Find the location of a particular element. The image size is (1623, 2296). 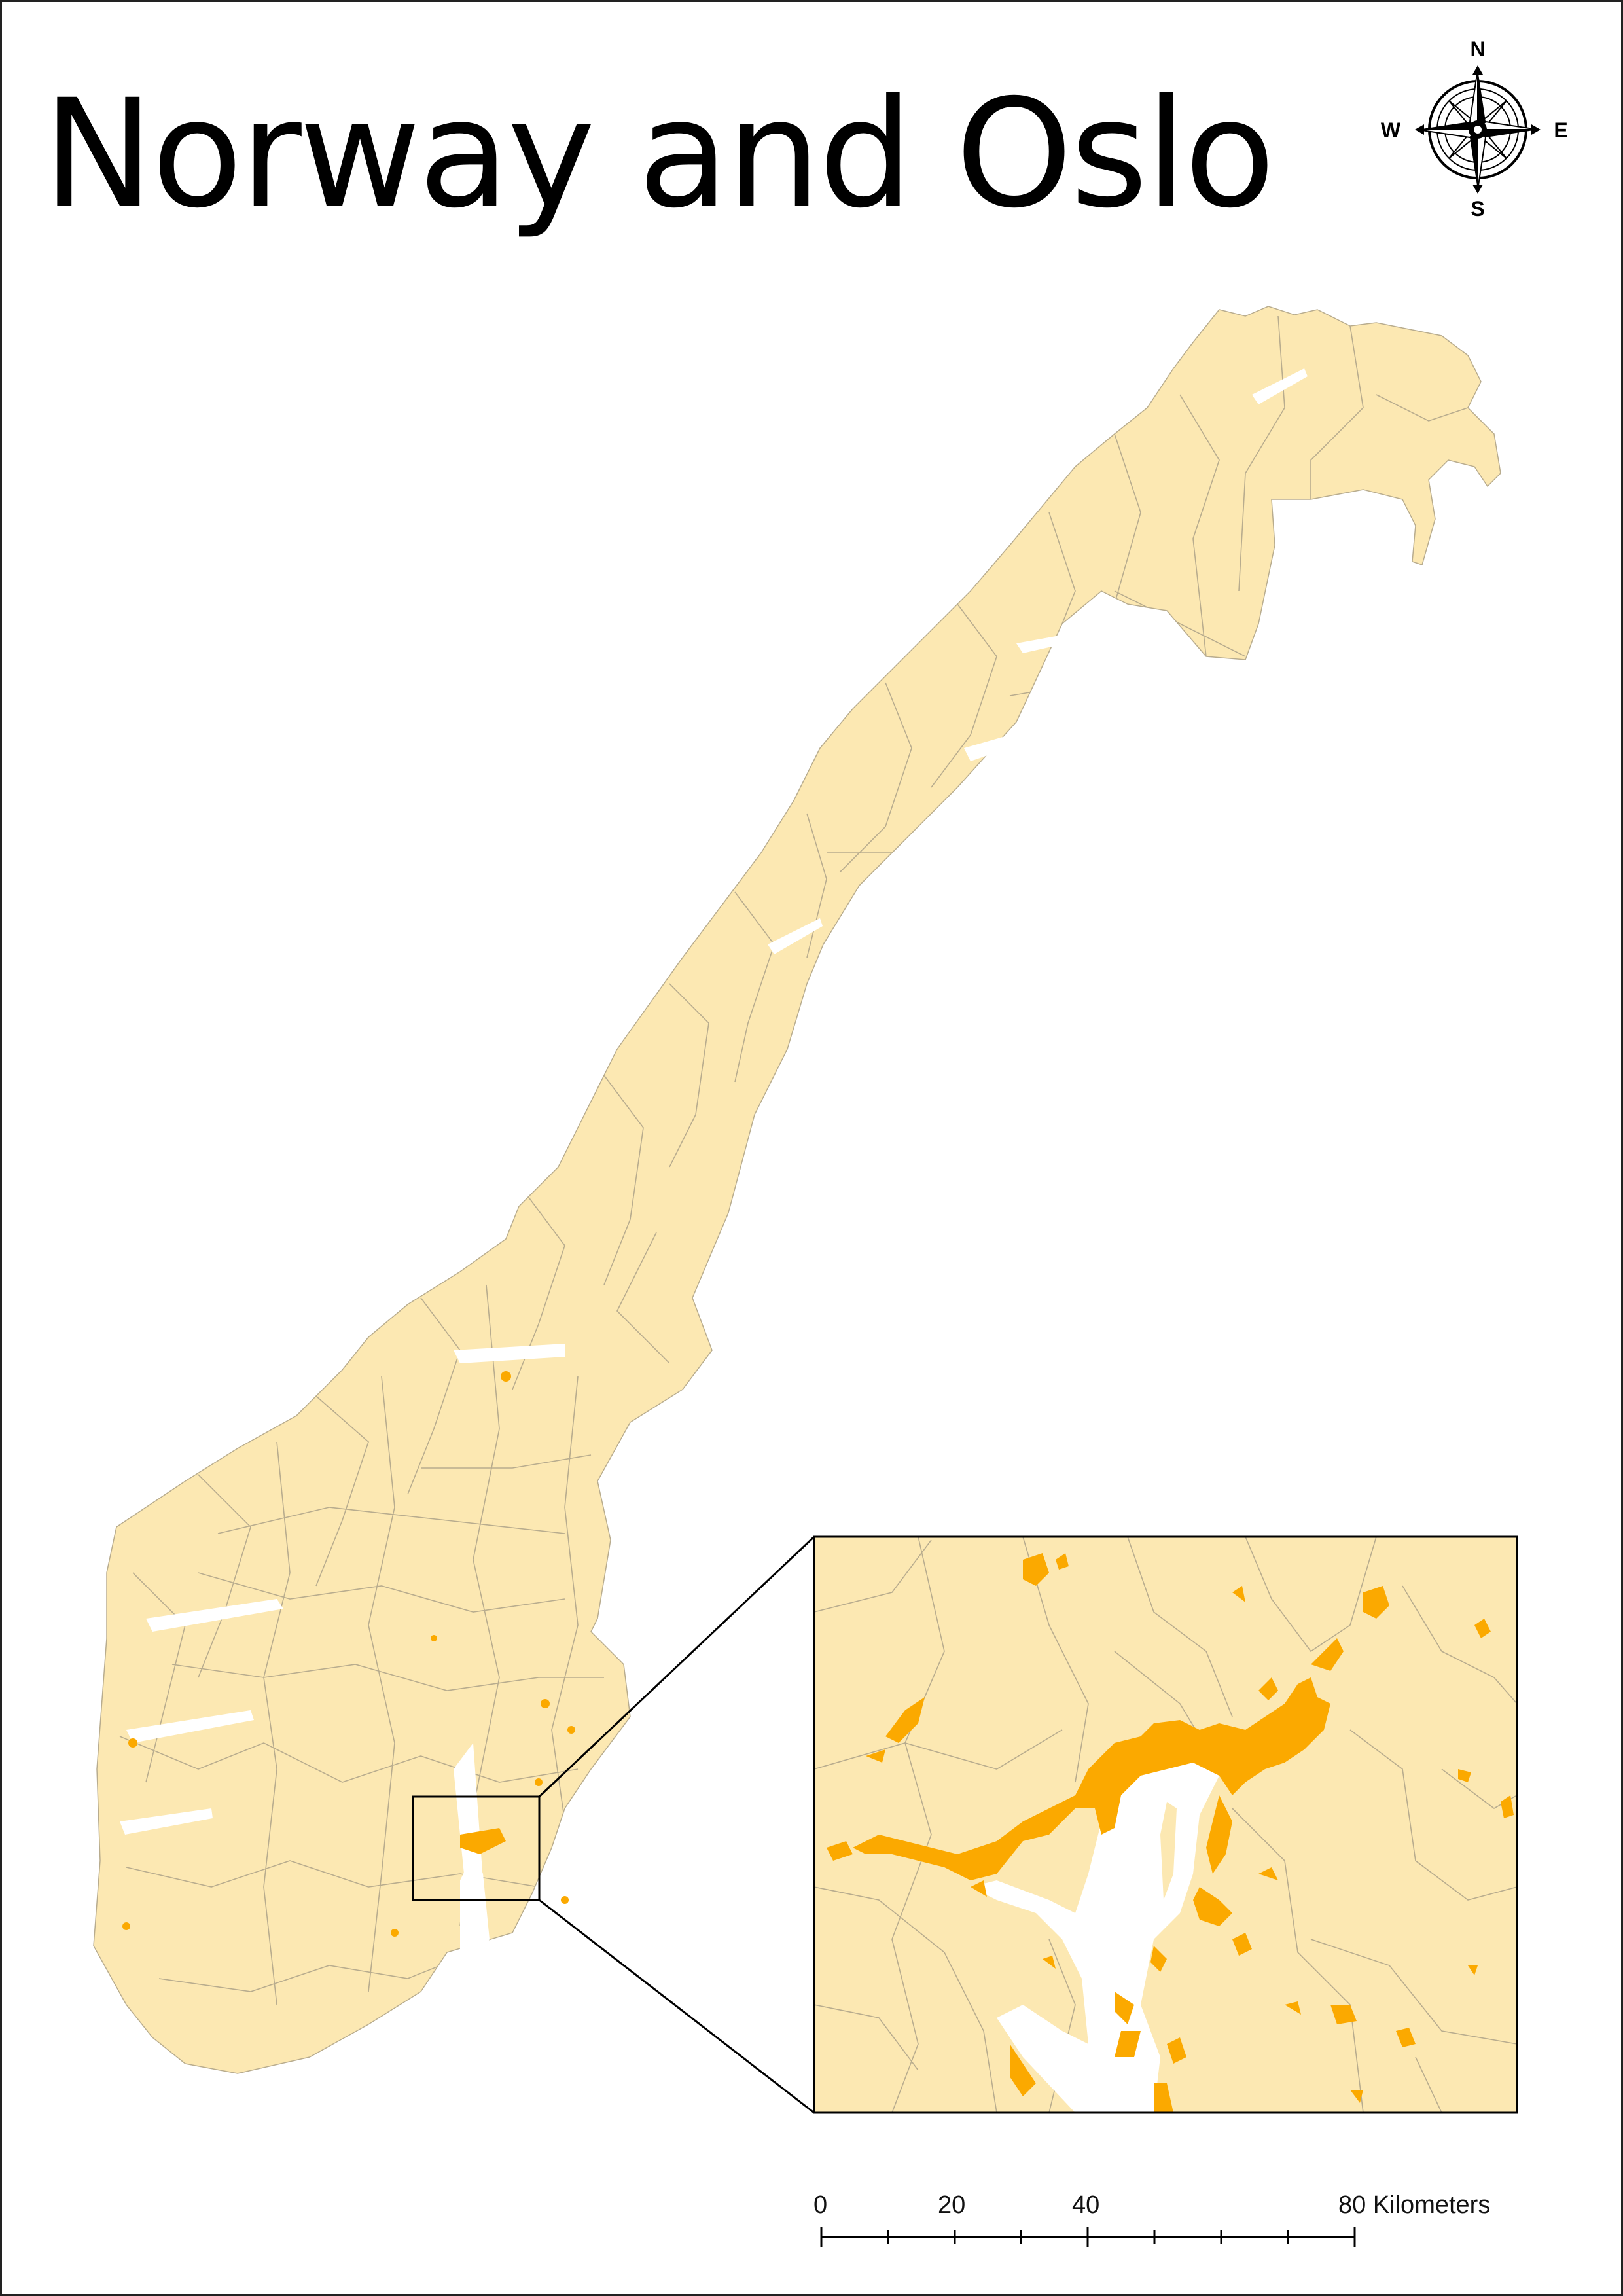

compass-n-label: N is located at coordinates (1478, 49).